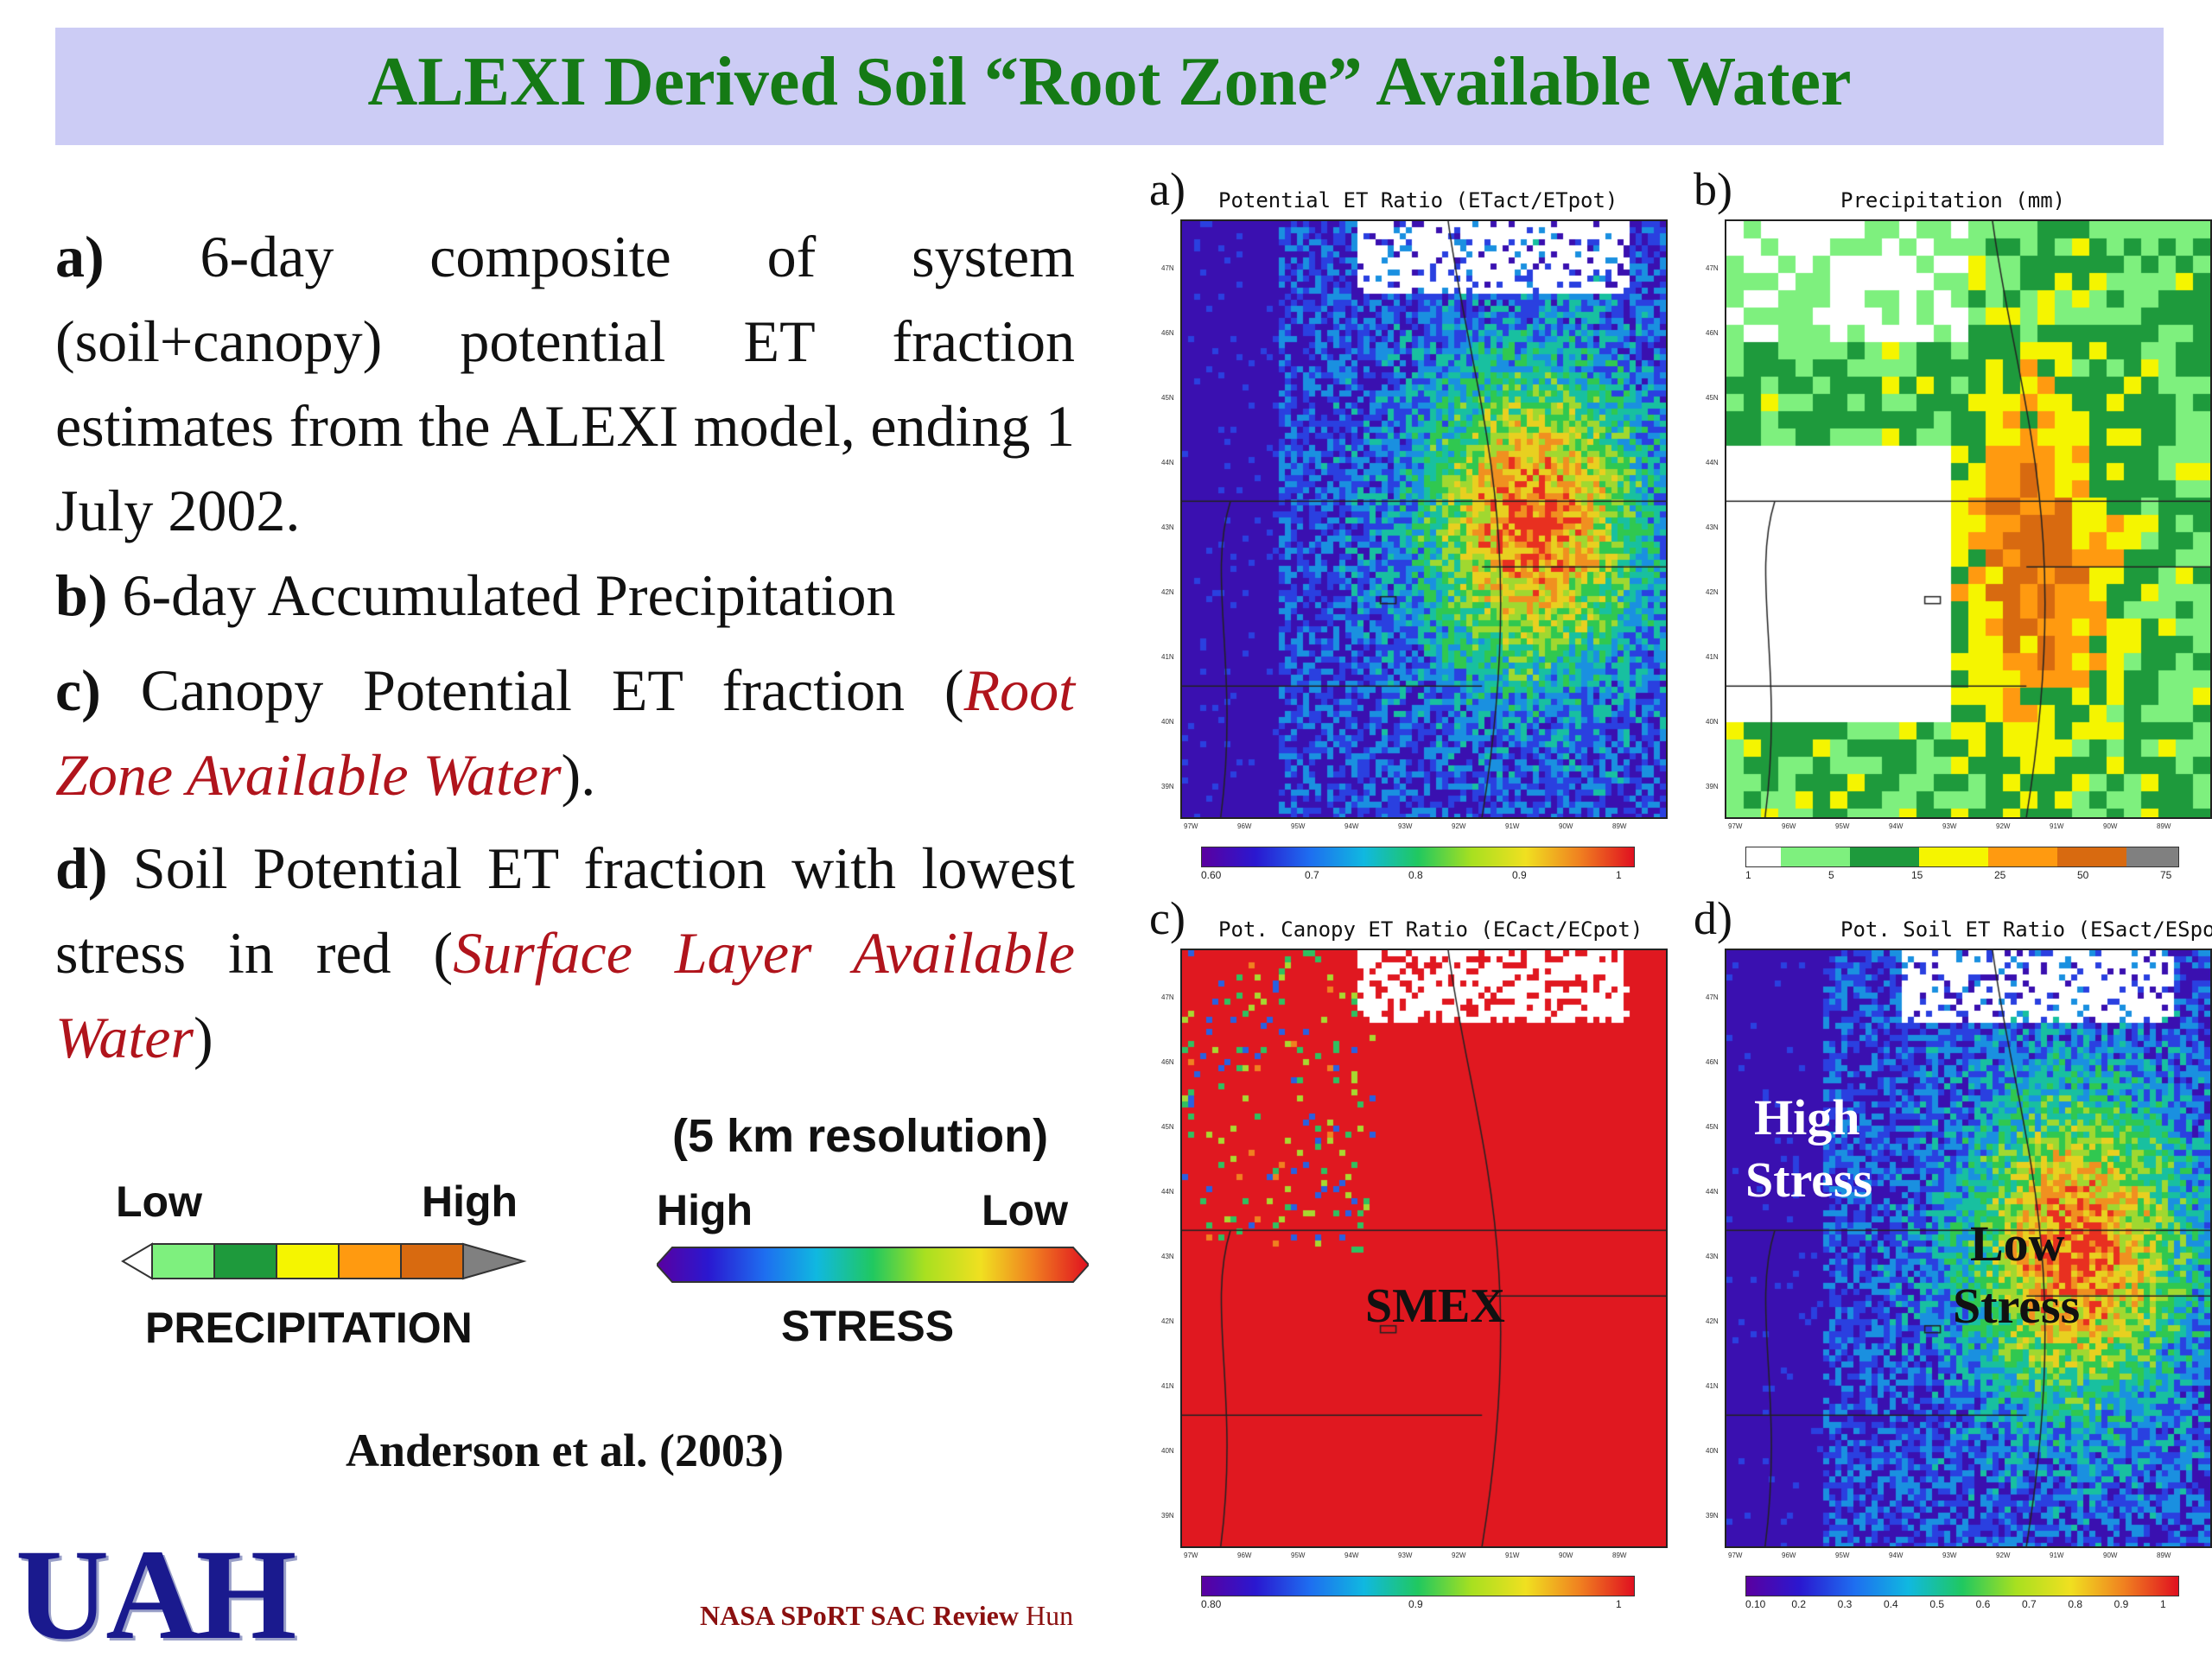  What do you see at coordinates (156, 1594) in the screenshot?
I see `uah-logo: UAH` at bounding box center [156, 1594].